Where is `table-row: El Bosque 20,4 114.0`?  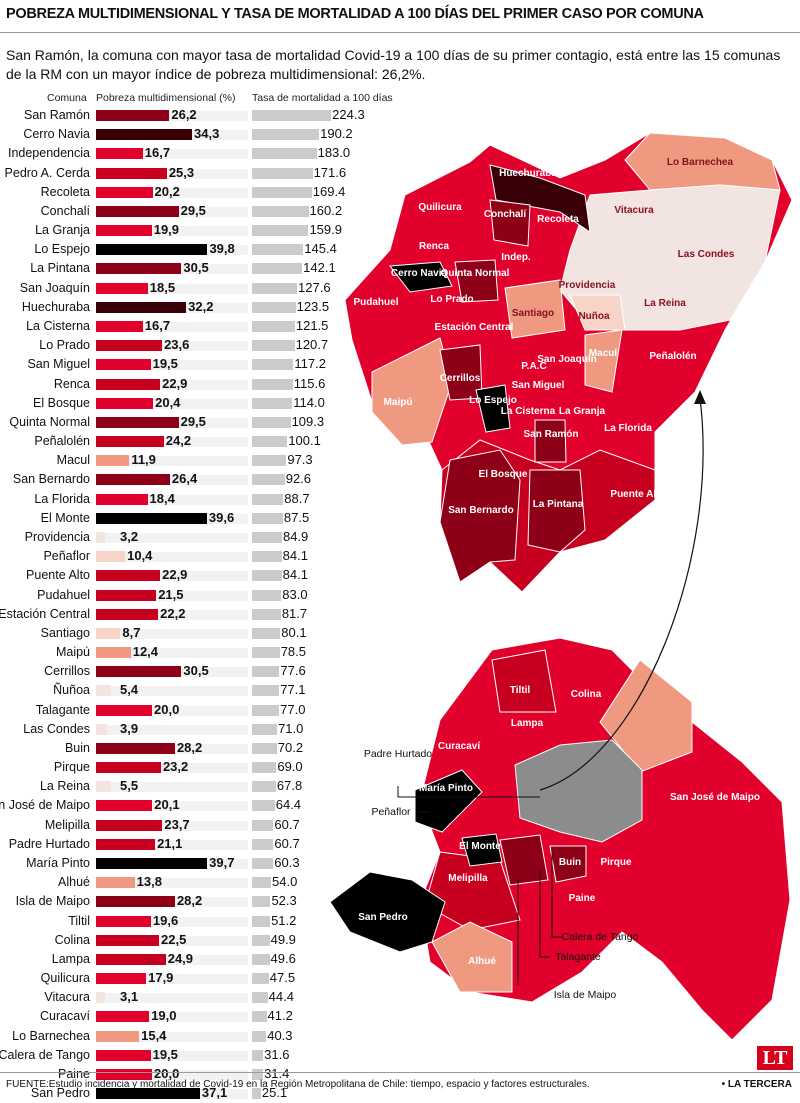 table-row: El Bosque 20,4 114.0 is located at coordinates (200, 403).